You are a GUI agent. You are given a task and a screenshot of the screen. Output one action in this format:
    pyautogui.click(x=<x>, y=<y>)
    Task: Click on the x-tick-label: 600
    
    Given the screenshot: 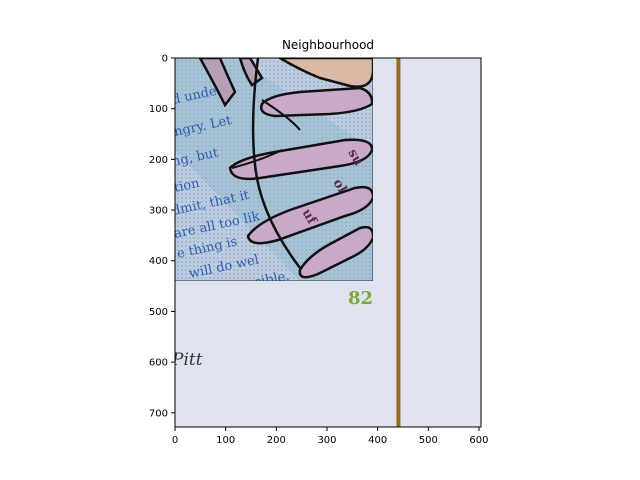 What is the action you would take?
    pyautogui.click(x=478, y=440)
    